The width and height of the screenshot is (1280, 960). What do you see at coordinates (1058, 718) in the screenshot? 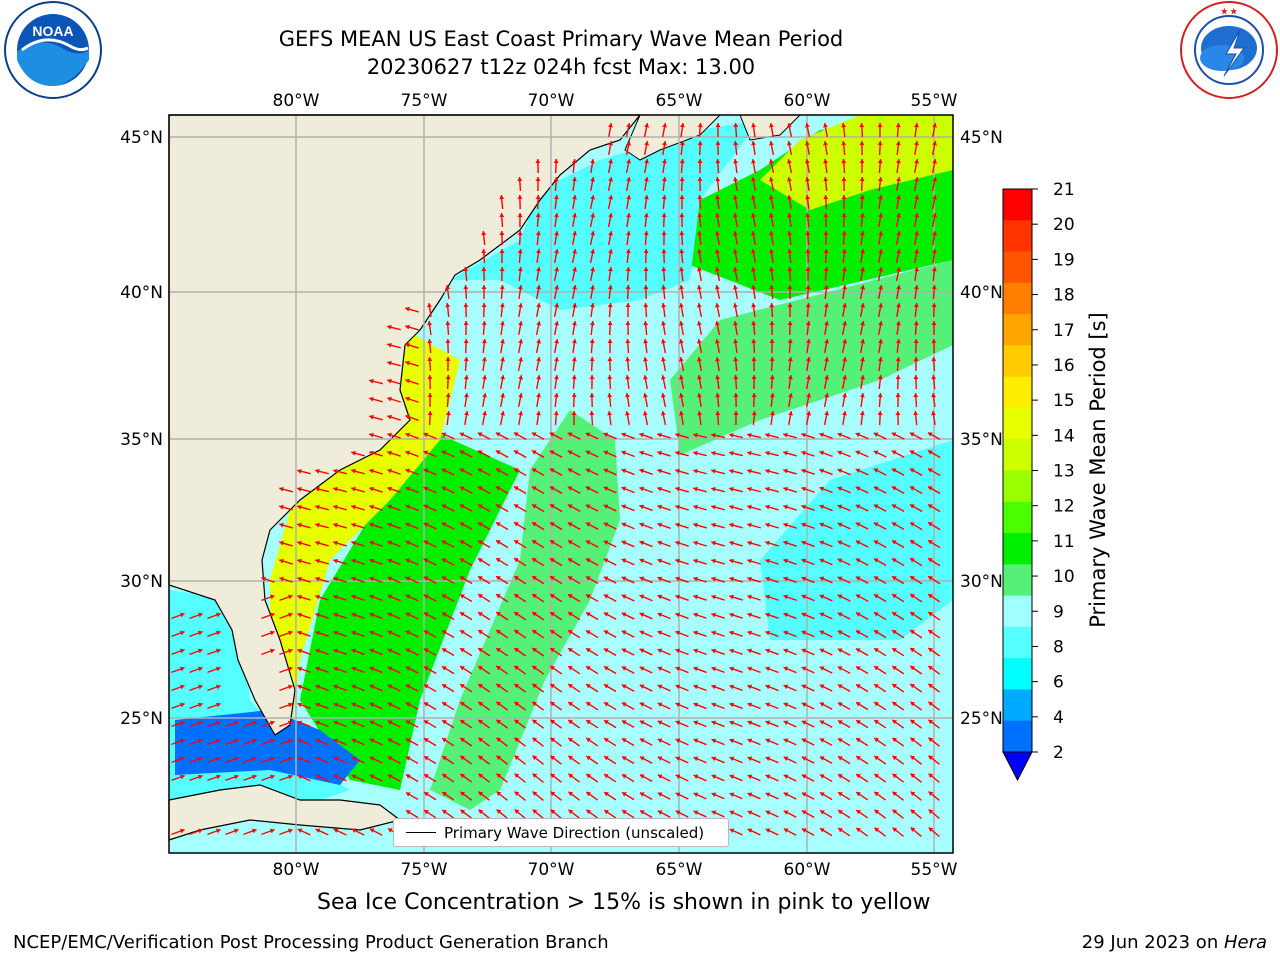
I see `colorbar-tick-label: 4` at bounding box center [1058, 718].